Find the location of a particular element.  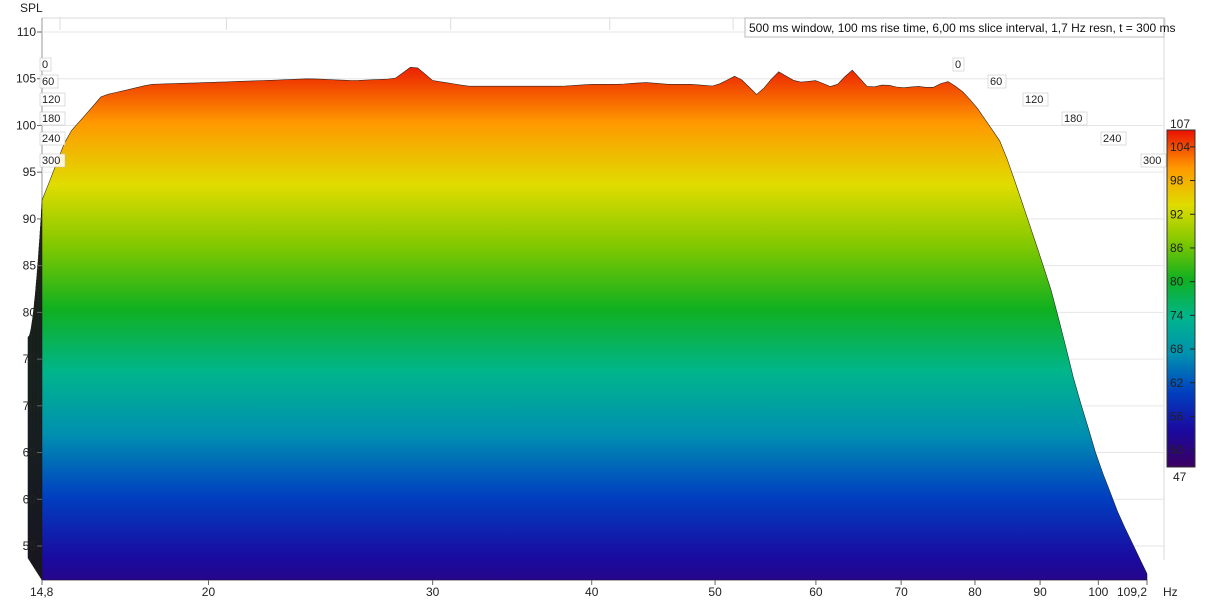

y-tick-label: 70 is located at coordinates (30, 406).